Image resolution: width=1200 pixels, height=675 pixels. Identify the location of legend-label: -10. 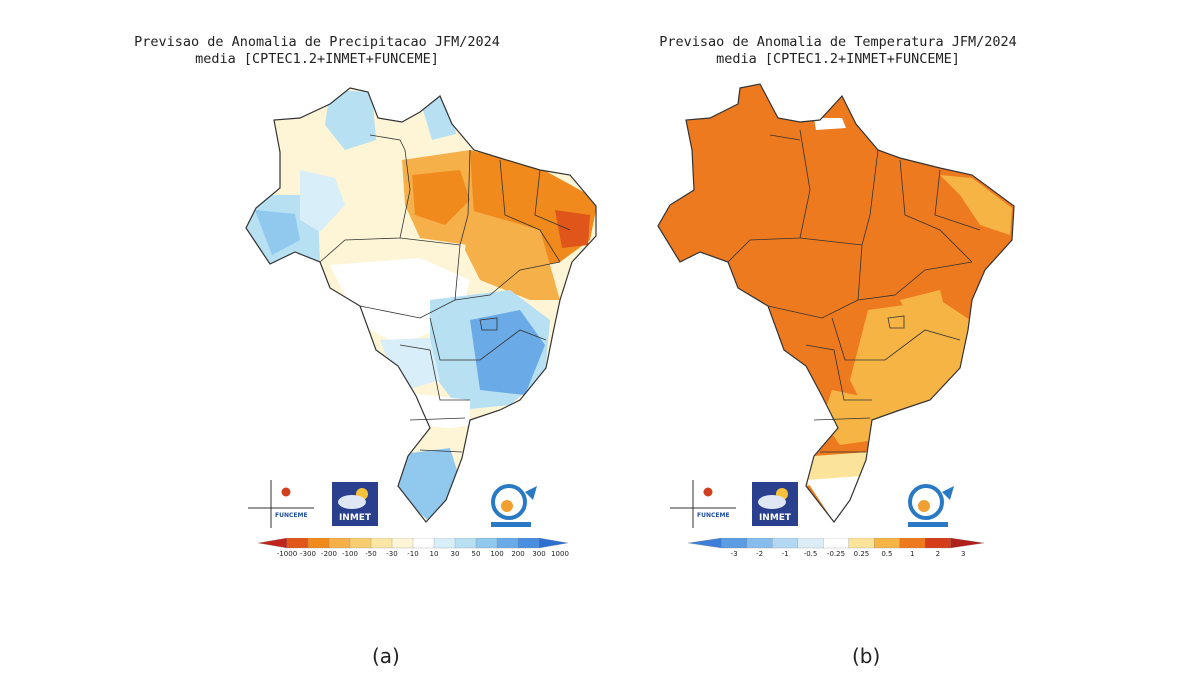
(413, 554).